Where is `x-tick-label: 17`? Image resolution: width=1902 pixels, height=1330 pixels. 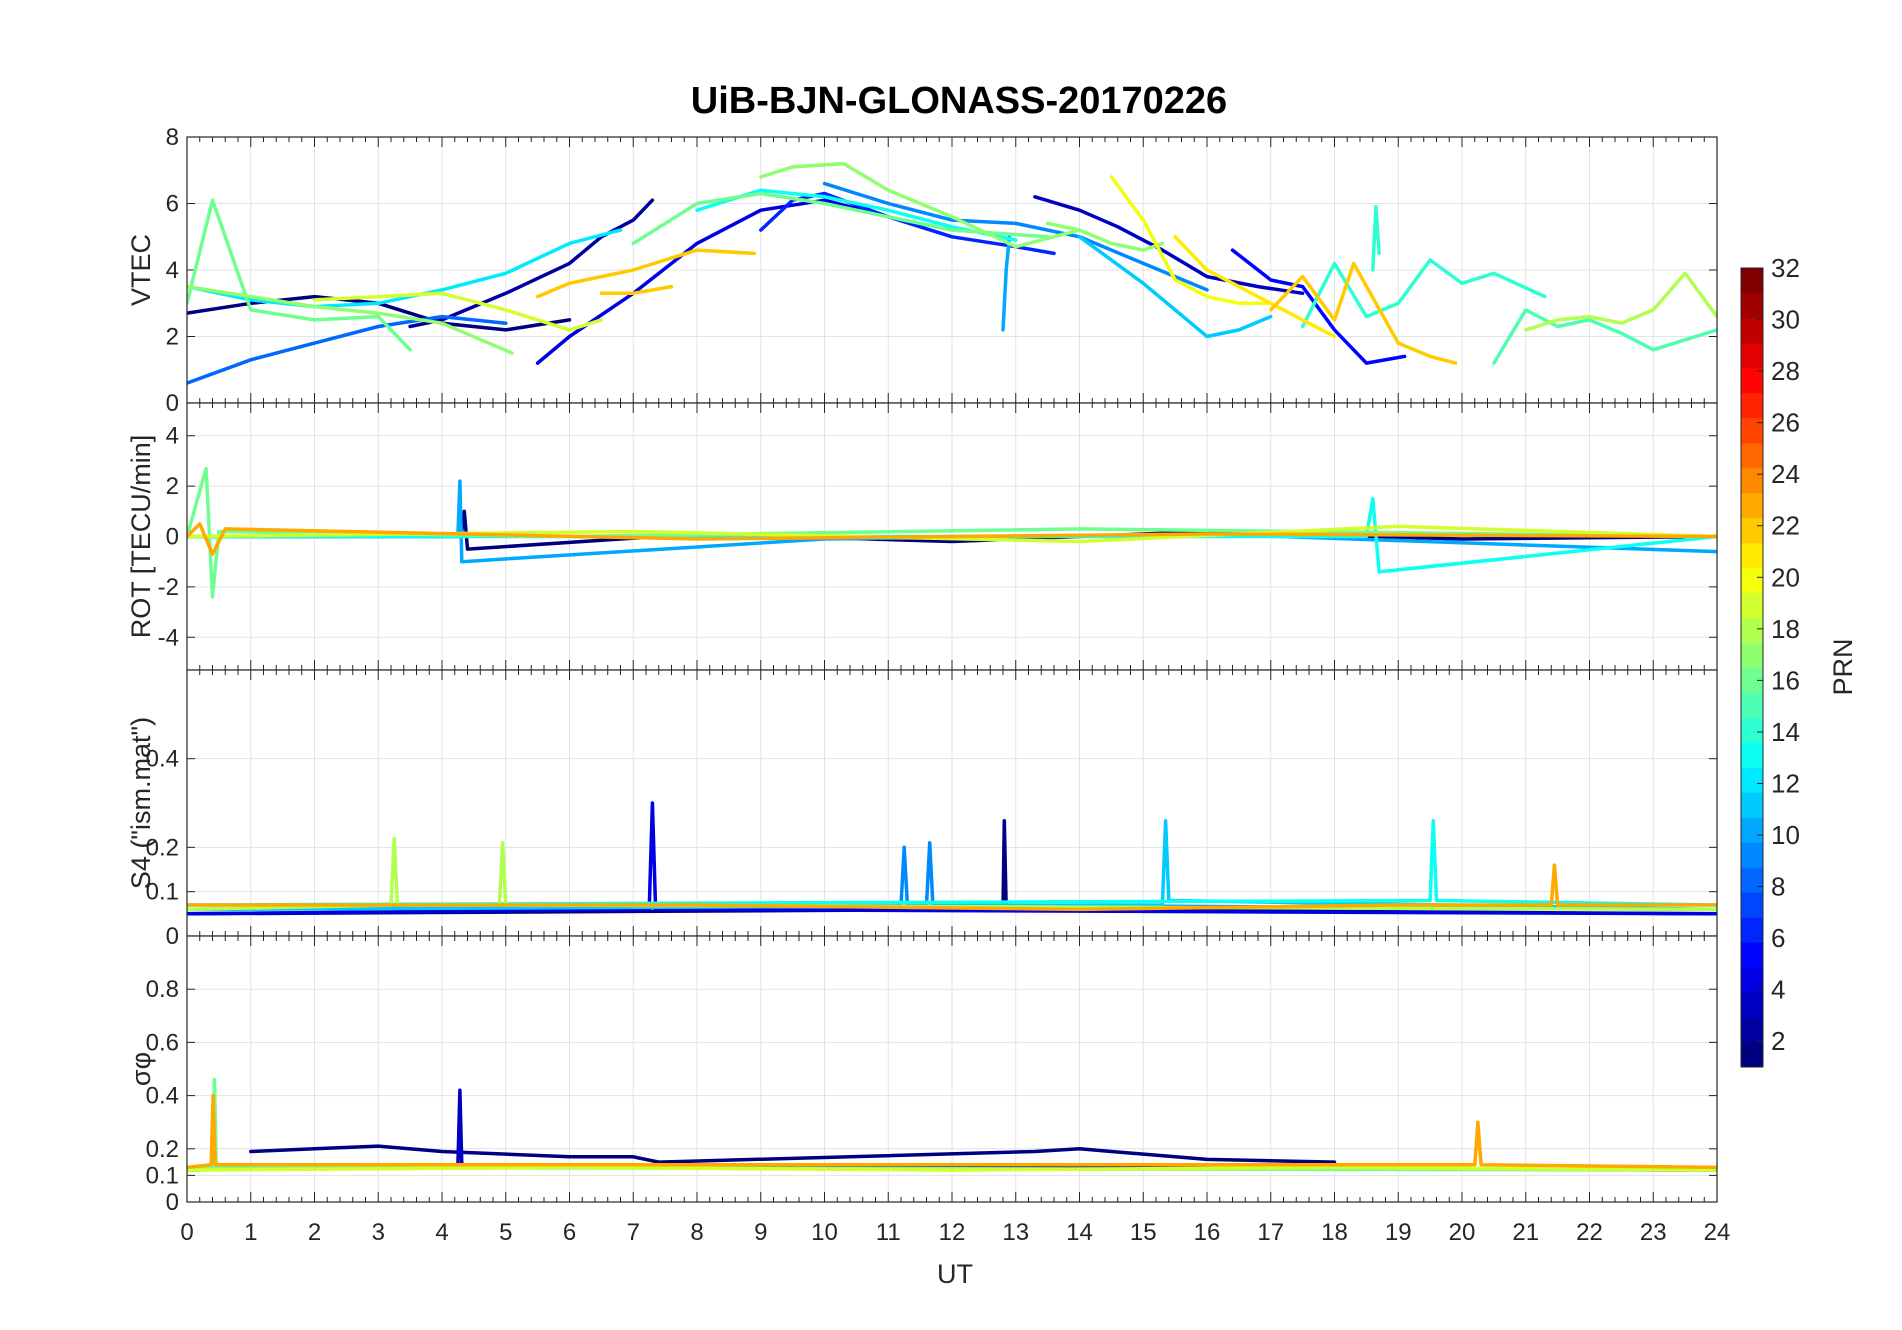
x-tick-label: 17 is located at coordinates (1270, 1232).